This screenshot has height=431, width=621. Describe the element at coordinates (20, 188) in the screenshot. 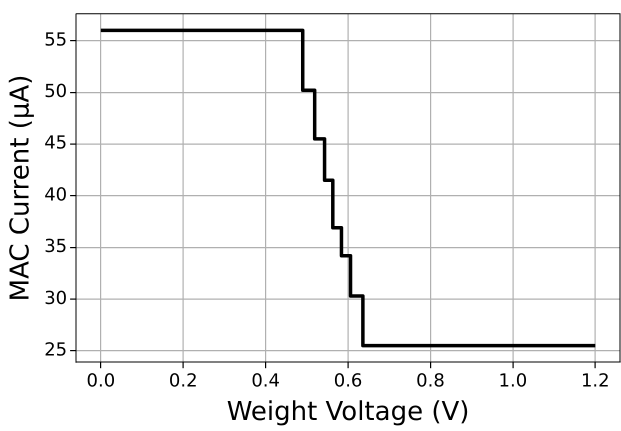

I see `y-axis-title: MAC Current (μA)` at that location.